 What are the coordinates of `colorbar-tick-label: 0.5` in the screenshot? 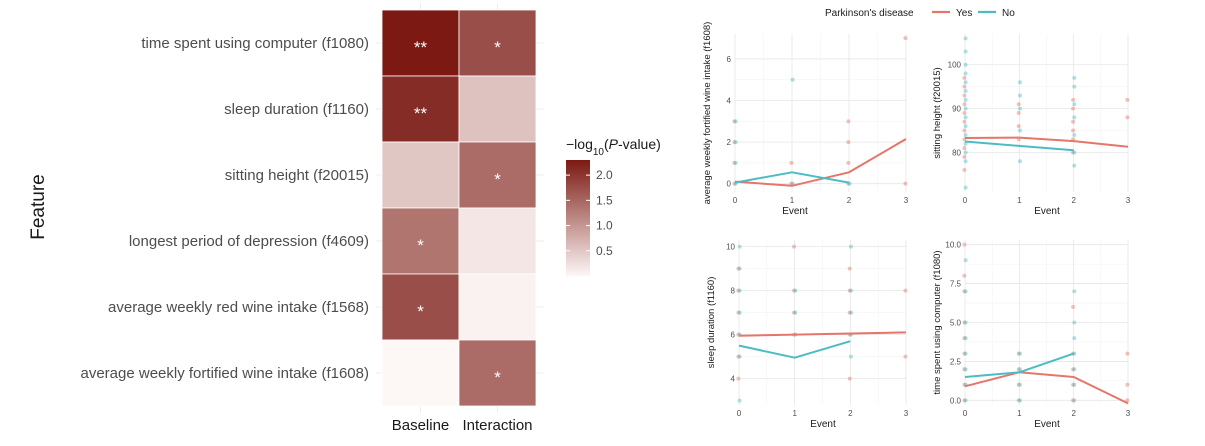 It's located at (604, 251).